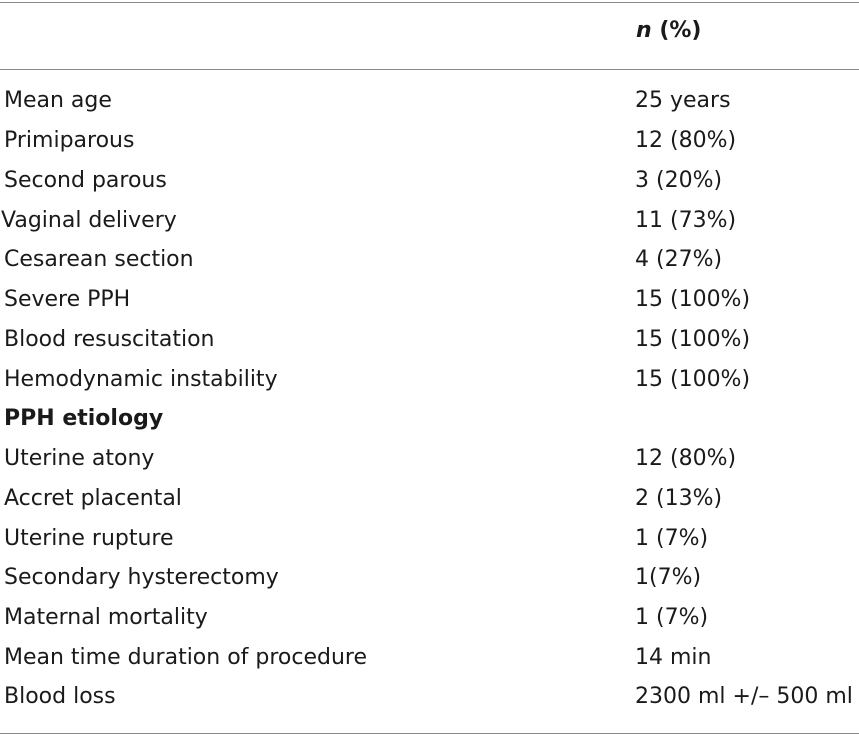  I want to click on table-row: Severe PPH 15 (100%), so click(429, 300).